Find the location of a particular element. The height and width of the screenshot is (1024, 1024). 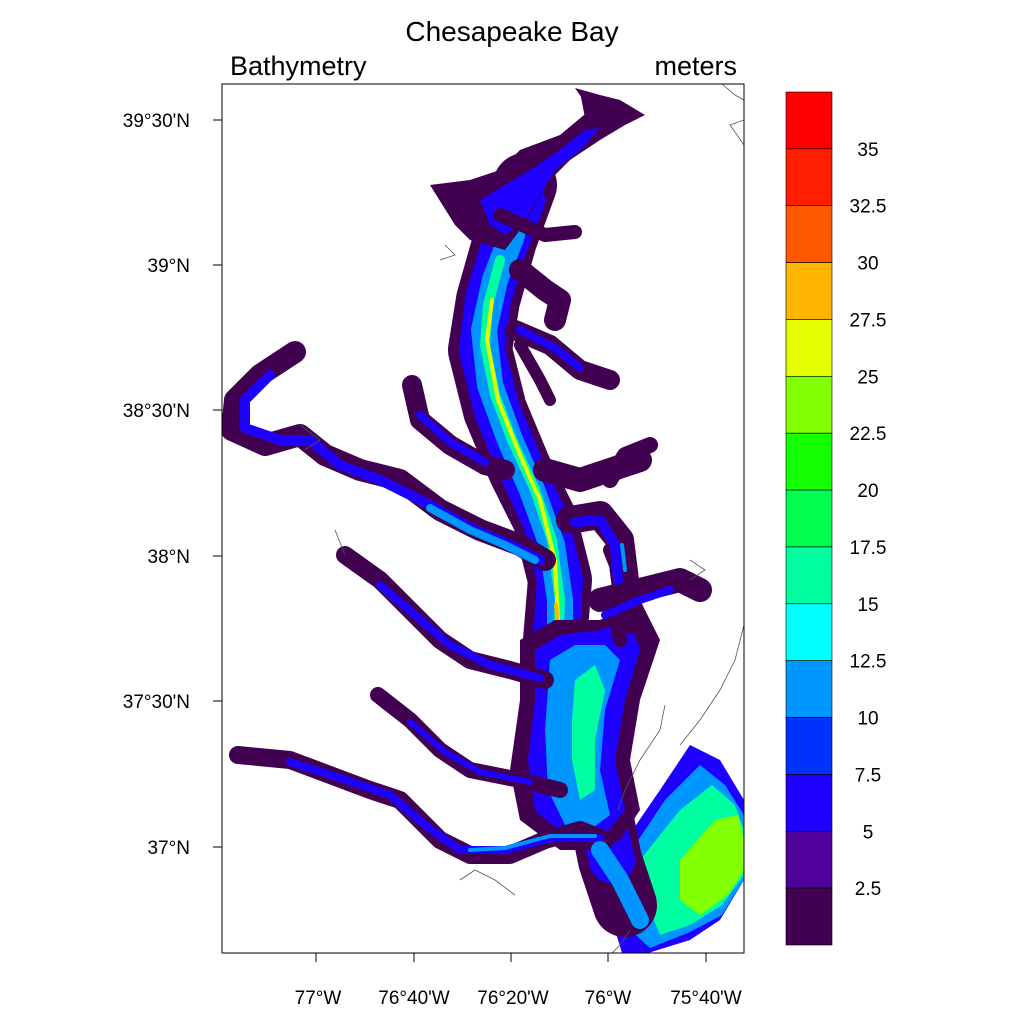

colorbar-label: 20 is located at coordinates (867, 491).